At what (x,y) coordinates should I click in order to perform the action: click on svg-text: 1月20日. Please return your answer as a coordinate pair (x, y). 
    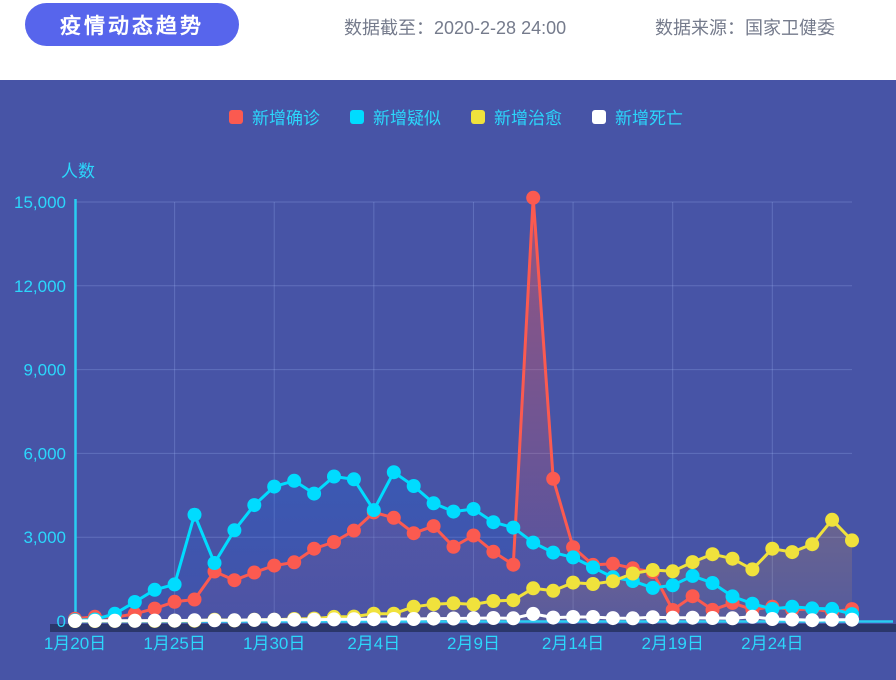
    Looking at the image, I should click on (75, 643).